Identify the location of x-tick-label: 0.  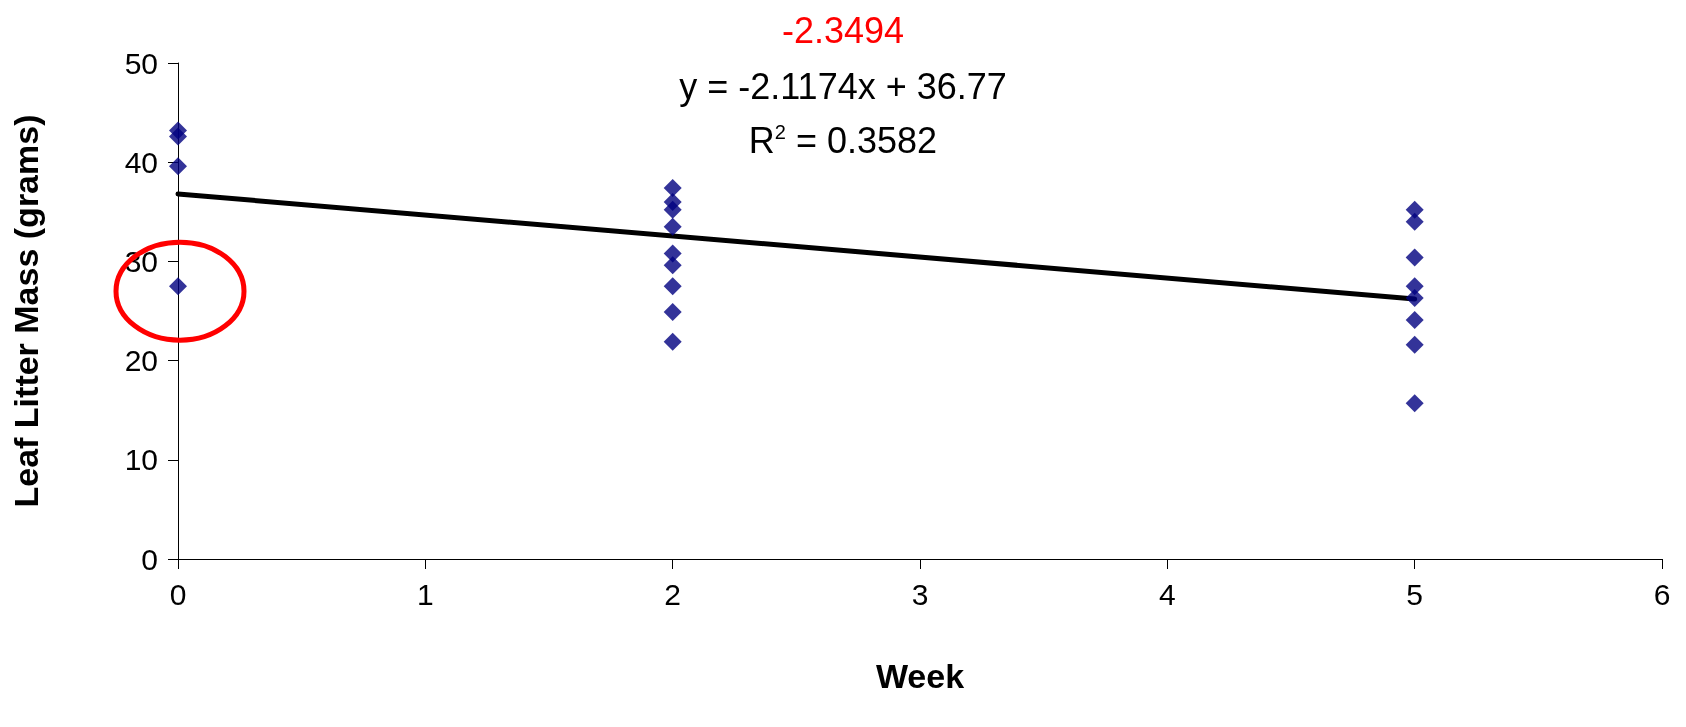
(178, 594).